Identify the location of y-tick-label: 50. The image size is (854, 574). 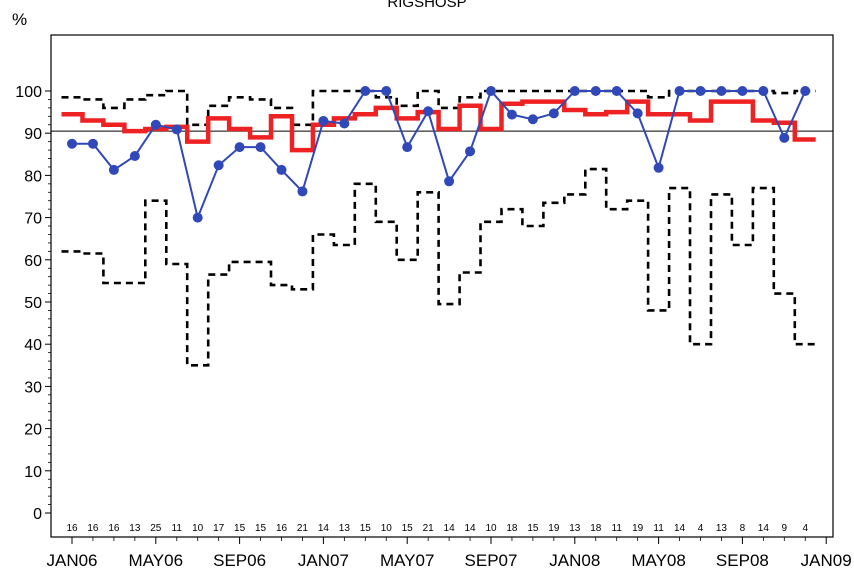
(33, 303).